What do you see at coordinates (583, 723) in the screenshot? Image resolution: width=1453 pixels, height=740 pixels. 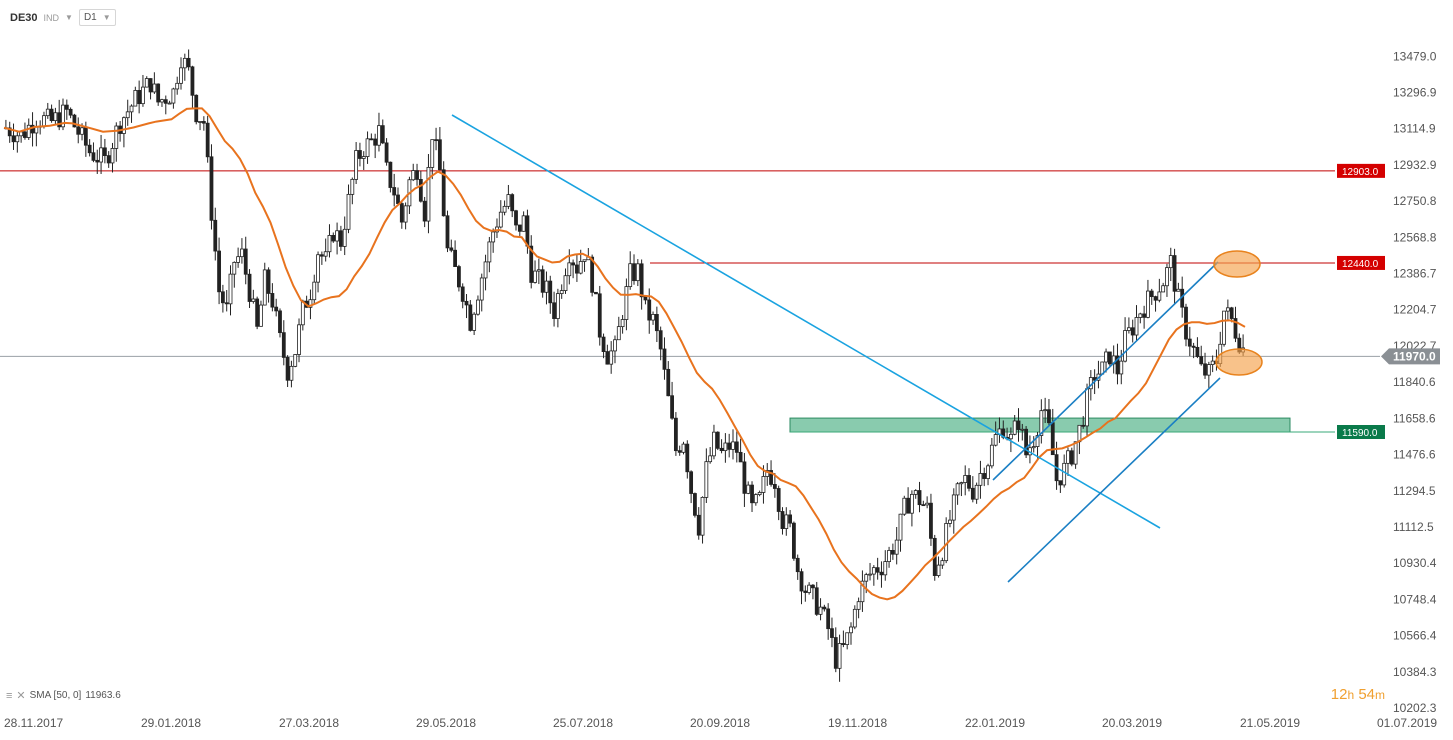 I see `x-tick-label: 25.07.2018` at bounding box center [583, 723].